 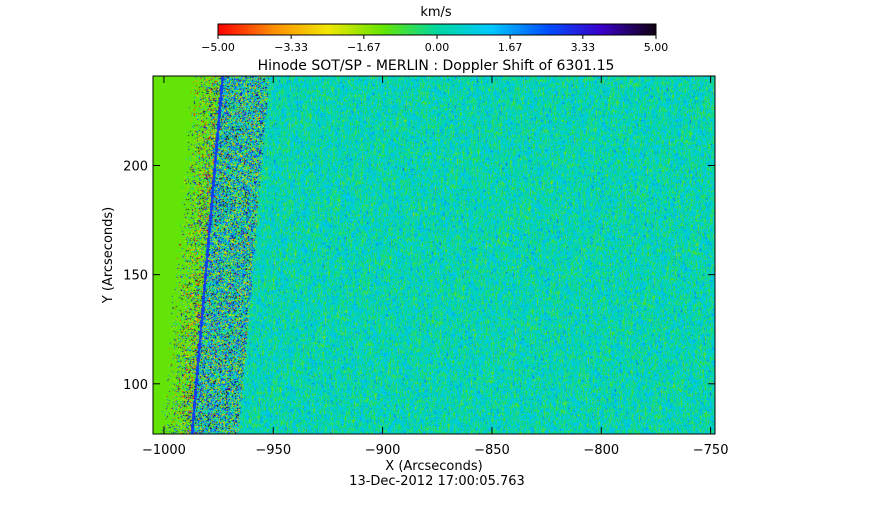 What do you see at coordinates (383, 450) in the screenshot?
I see `x-tick-label: −900` at bounding box center [383, 450].